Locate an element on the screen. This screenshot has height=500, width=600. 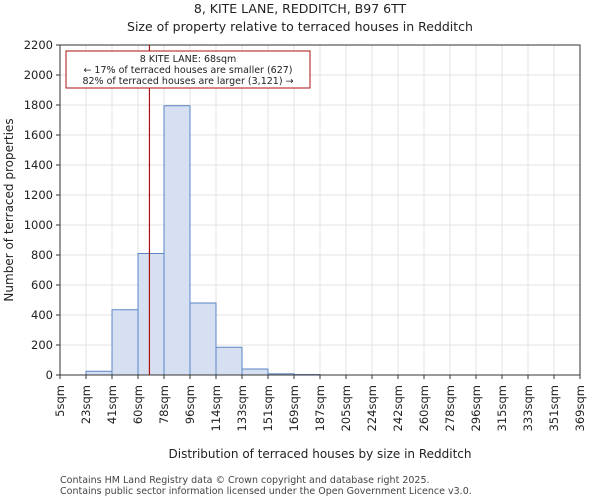
bar-133sqm is located at coordinates (255, 372).